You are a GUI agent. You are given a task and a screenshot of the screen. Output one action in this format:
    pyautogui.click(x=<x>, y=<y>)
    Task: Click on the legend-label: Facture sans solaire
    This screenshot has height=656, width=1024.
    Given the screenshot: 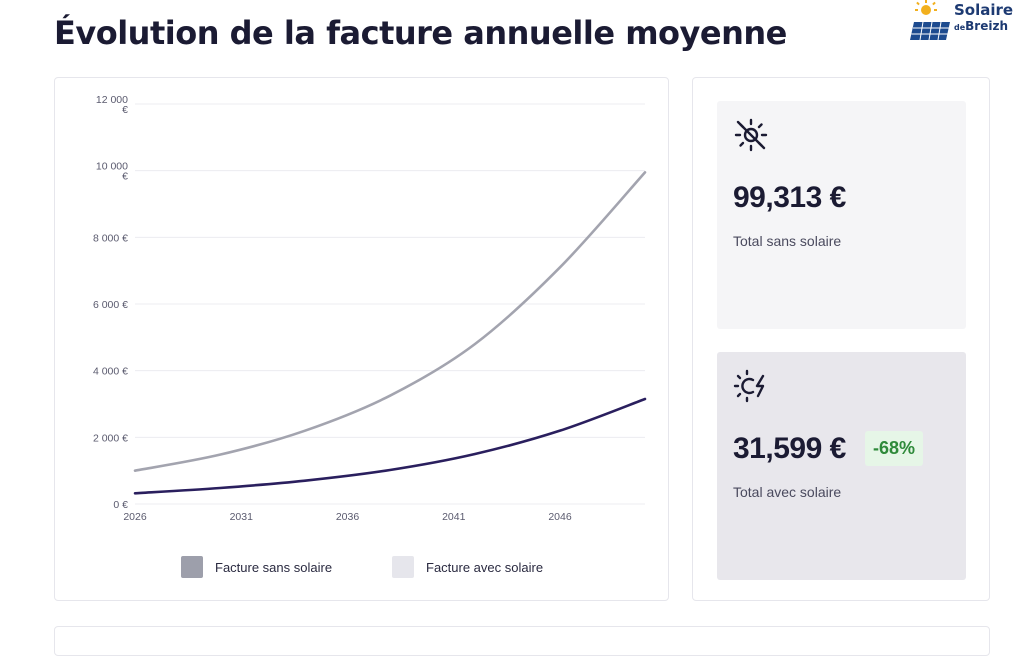 What is the action you would take?
    pyautogui.click(x=274, y=567)
    